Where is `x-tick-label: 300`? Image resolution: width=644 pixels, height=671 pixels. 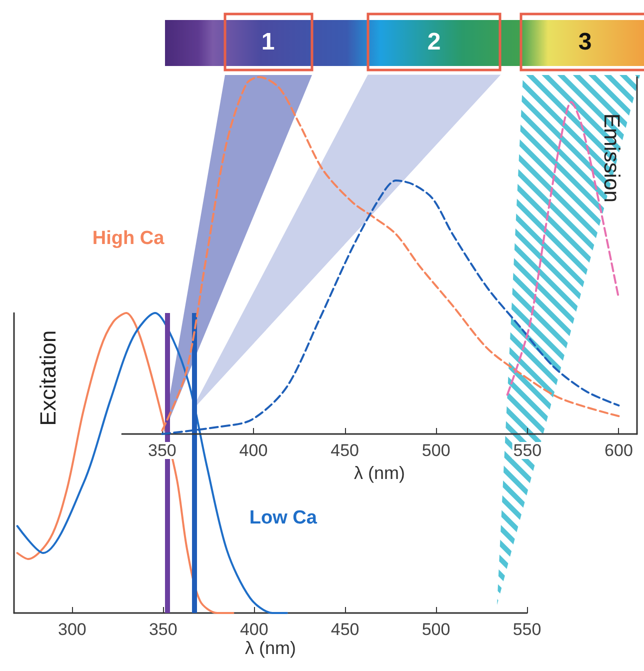 x-tick-label: 300 is located at coordinates (72, 629).